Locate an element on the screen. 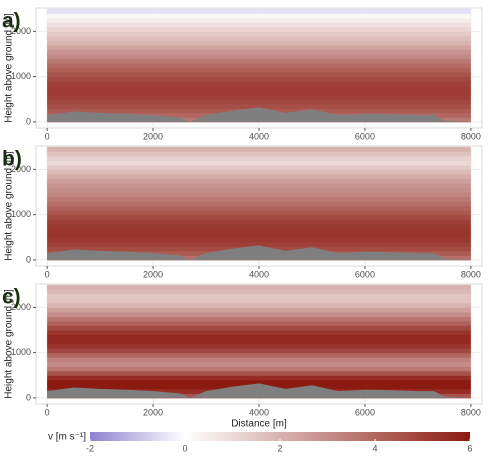 This screenshot has width=500, height=460. panel-label: c) is located at coordinates (11, 297).